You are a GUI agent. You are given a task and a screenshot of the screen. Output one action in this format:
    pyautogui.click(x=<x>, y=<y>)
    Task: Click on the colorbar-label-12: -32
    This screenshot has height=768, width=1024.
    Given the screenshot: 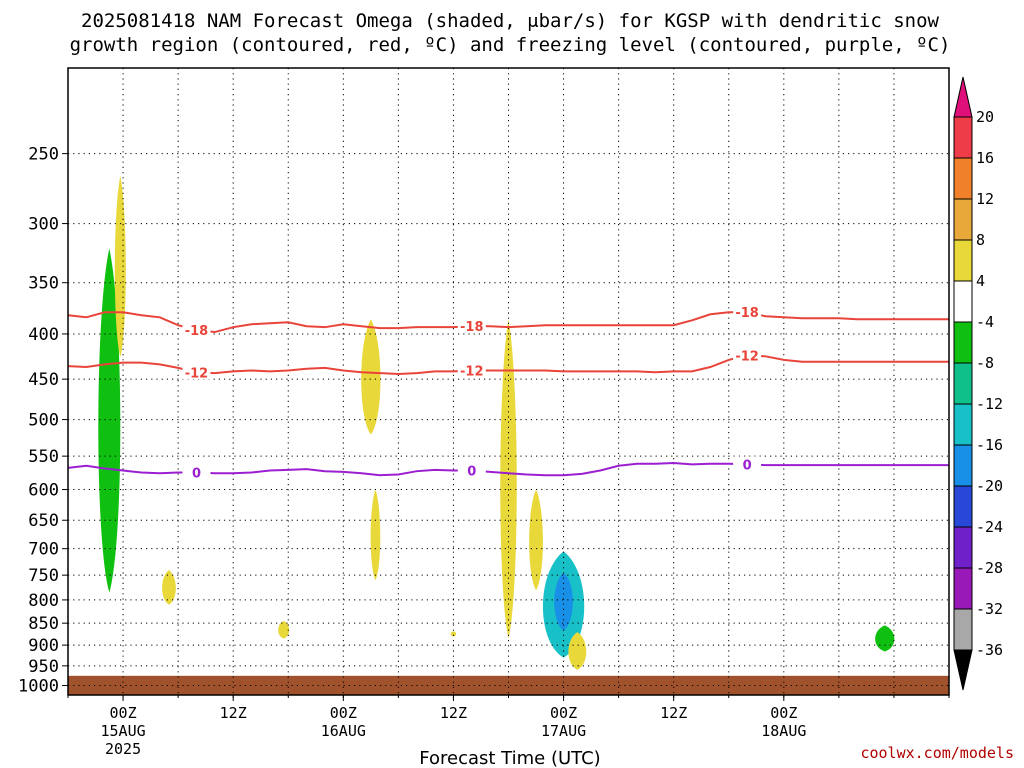 What is the action you would take?
    pyautogui.click(x=989, y=609)
    